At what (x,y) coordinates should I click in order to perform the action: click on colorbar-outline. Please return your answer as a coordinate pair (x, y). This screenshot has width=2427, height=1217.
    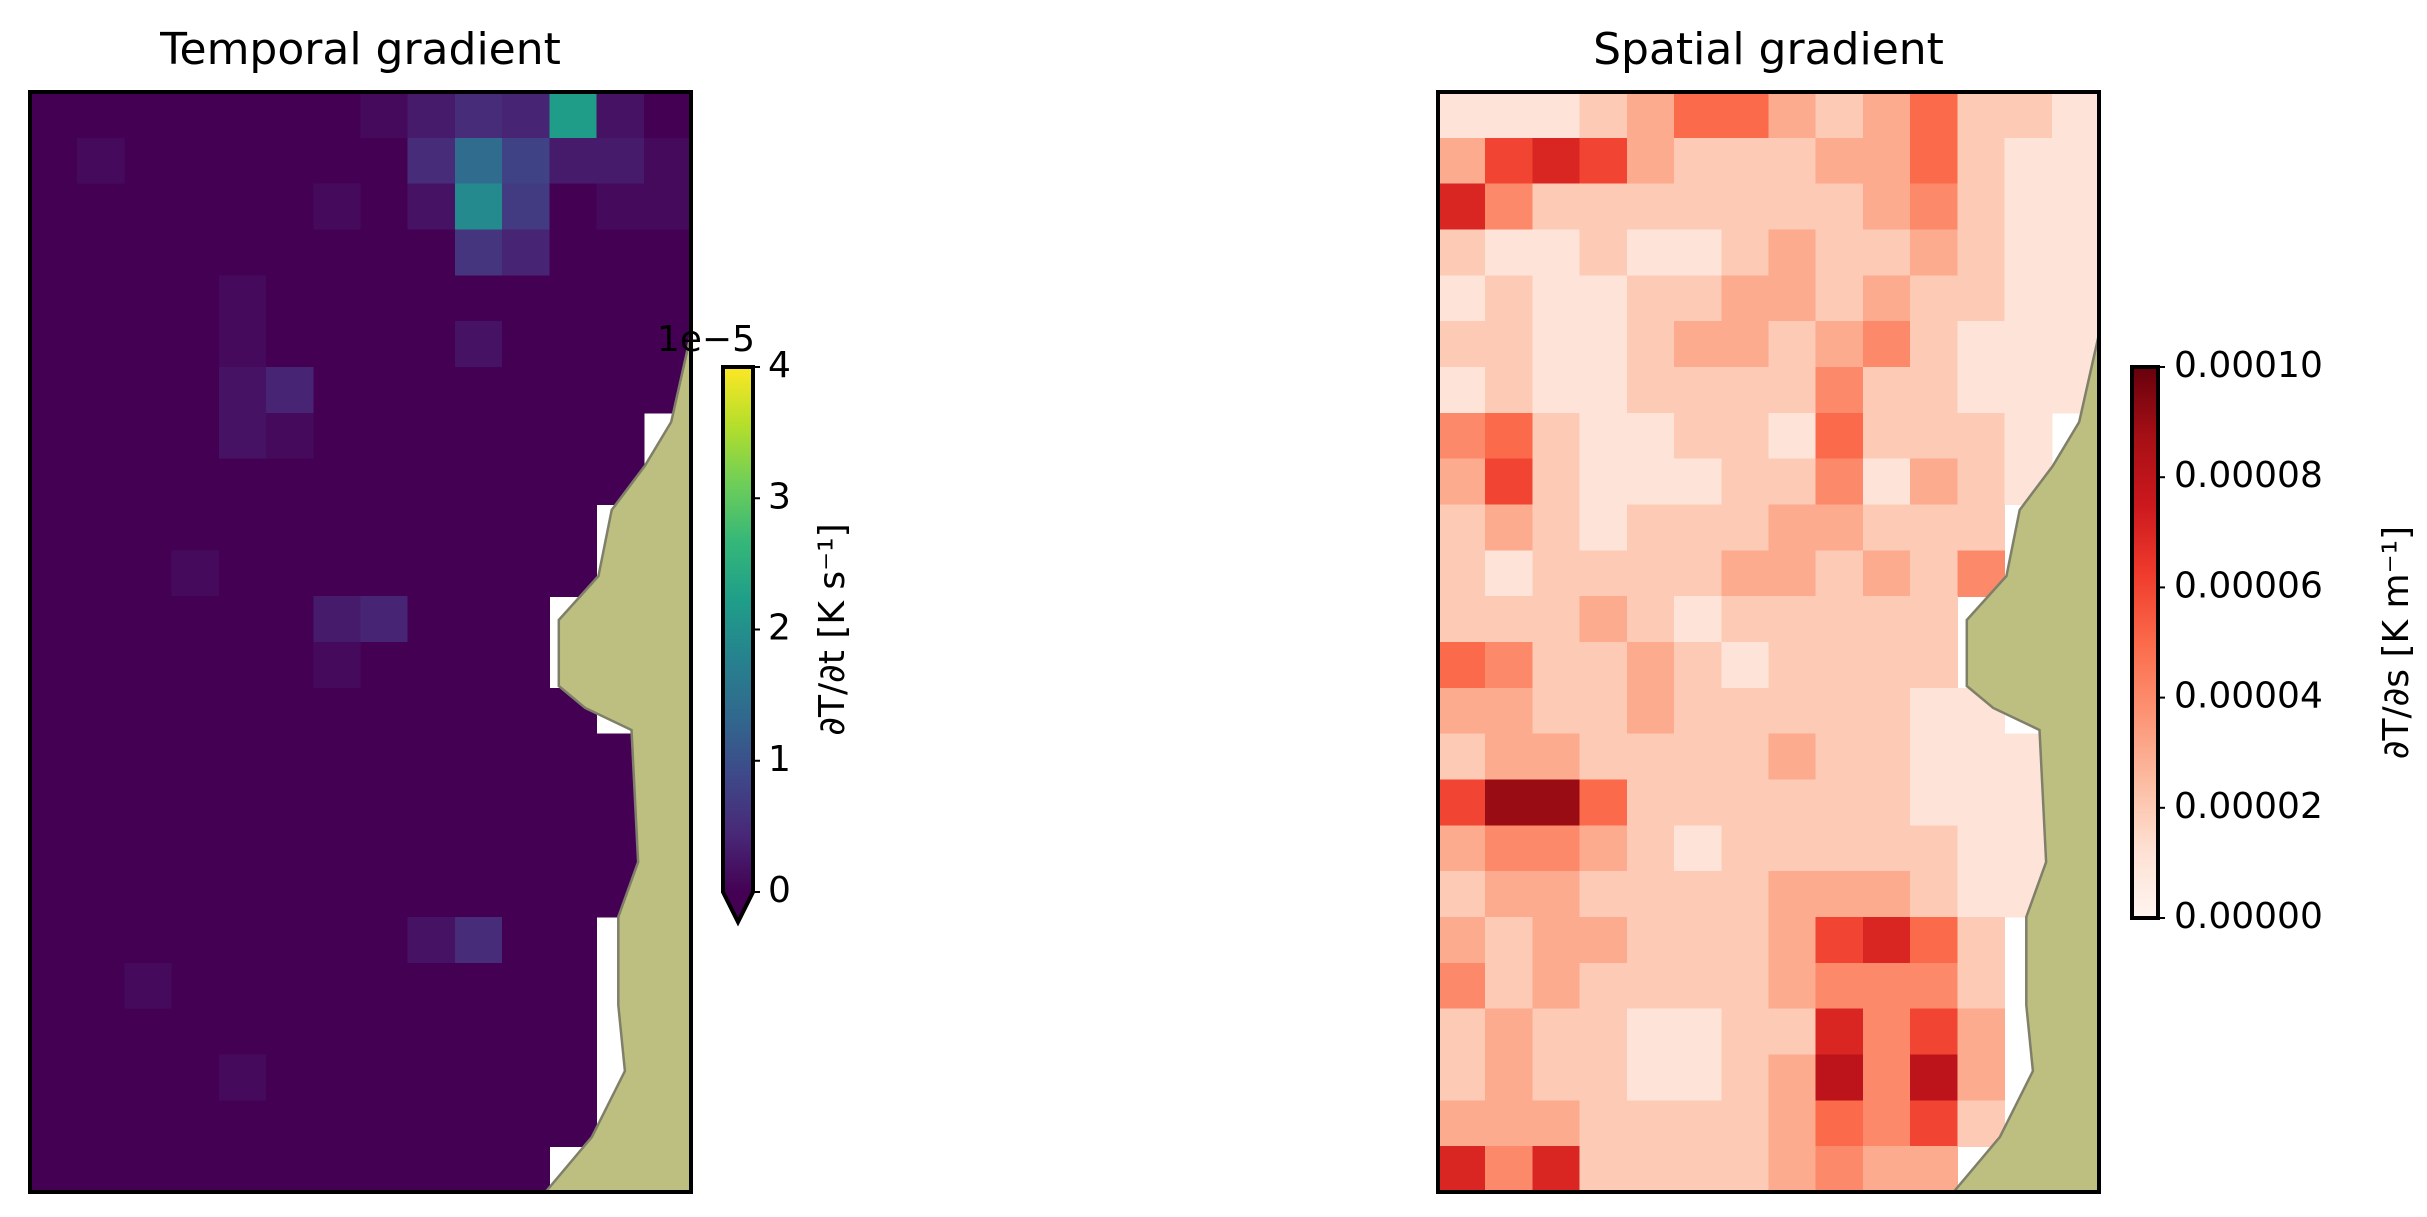
    Looking at the image, I should click on (738, 646).